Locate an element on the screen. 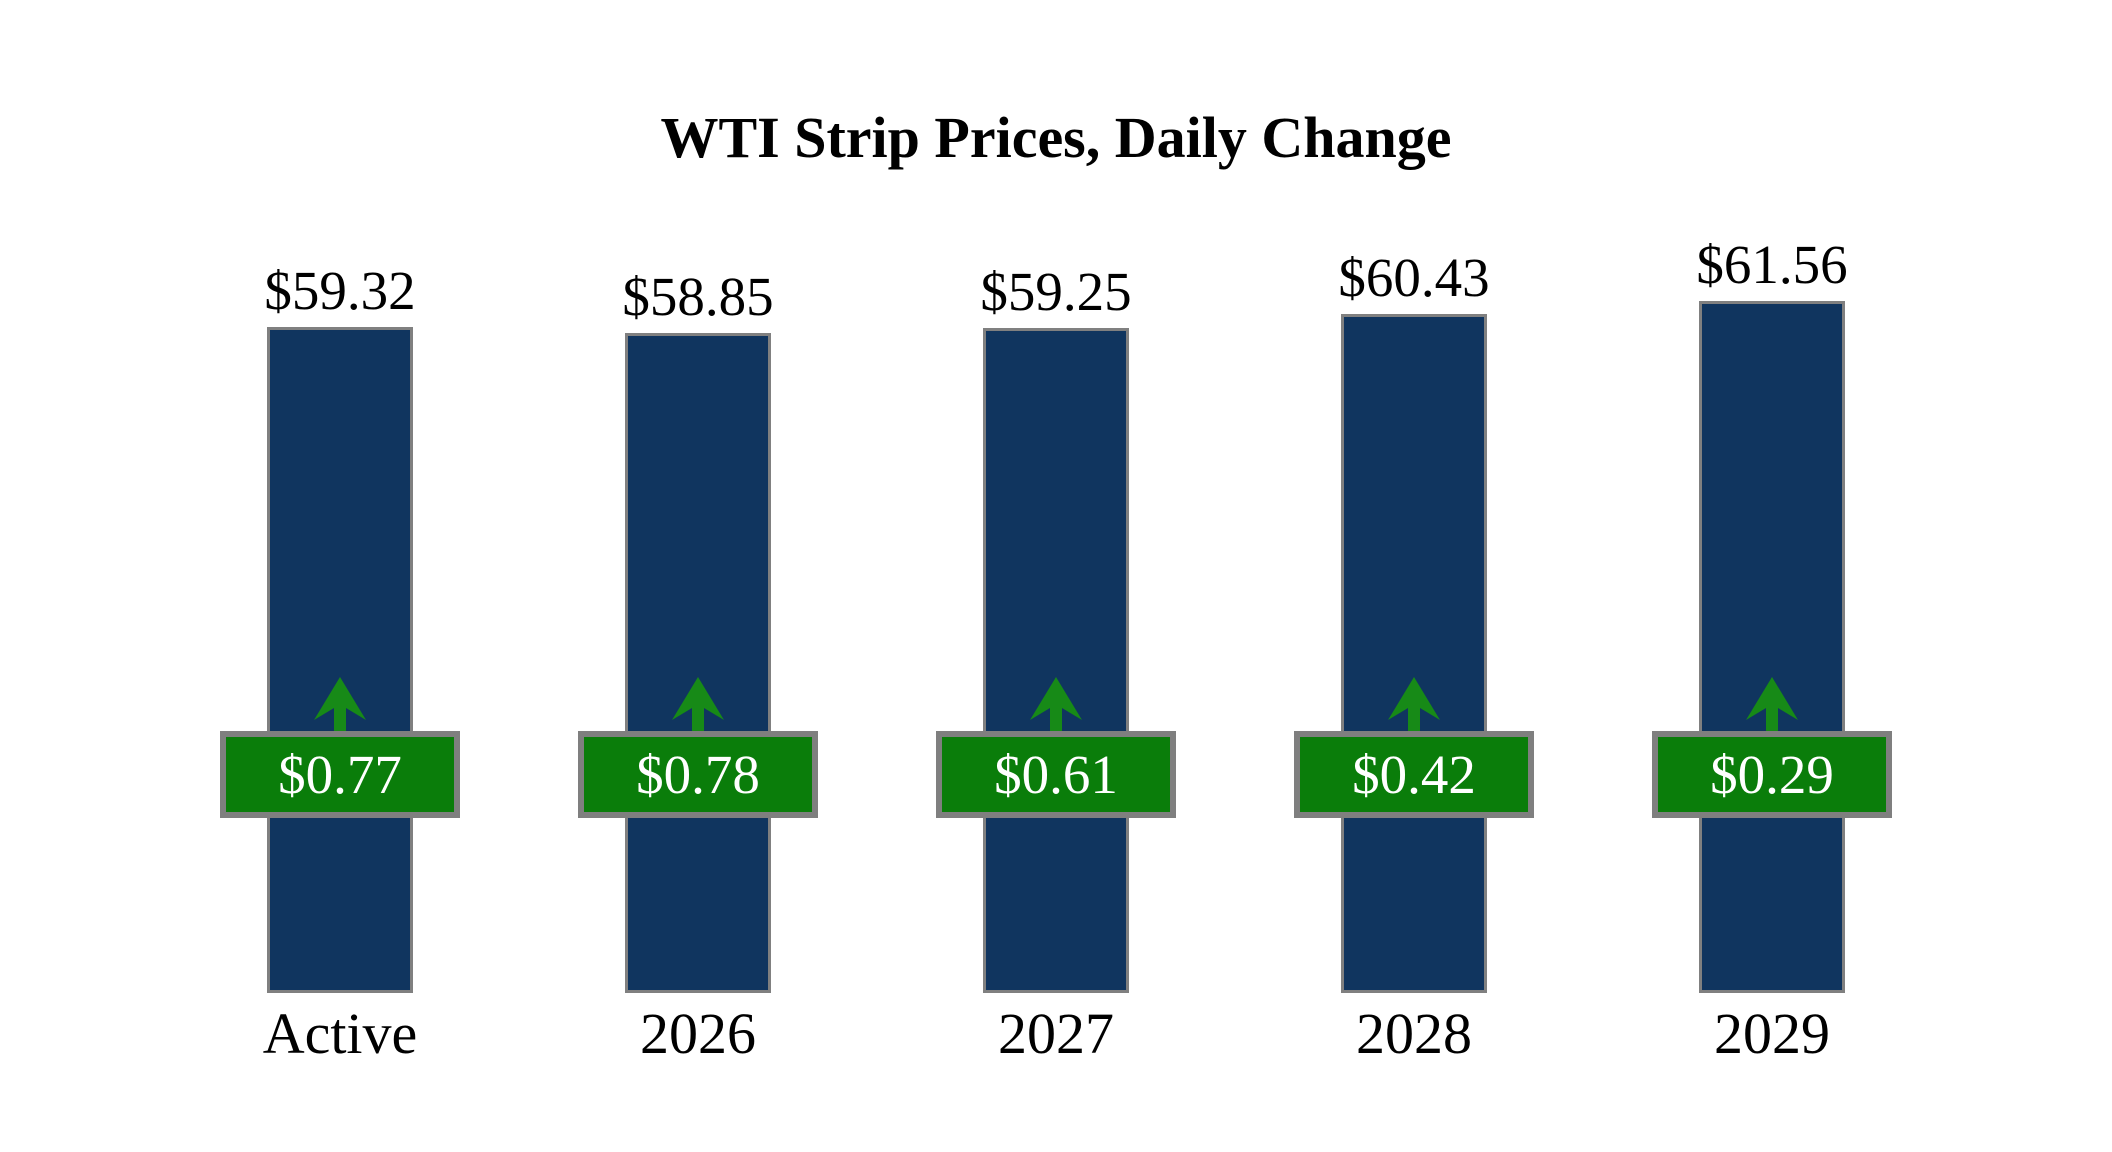 Image resolution: width=2112 pixels, height=1152 pixels. change-badge-label: $0.42 is located at coordinates (1414, 774).